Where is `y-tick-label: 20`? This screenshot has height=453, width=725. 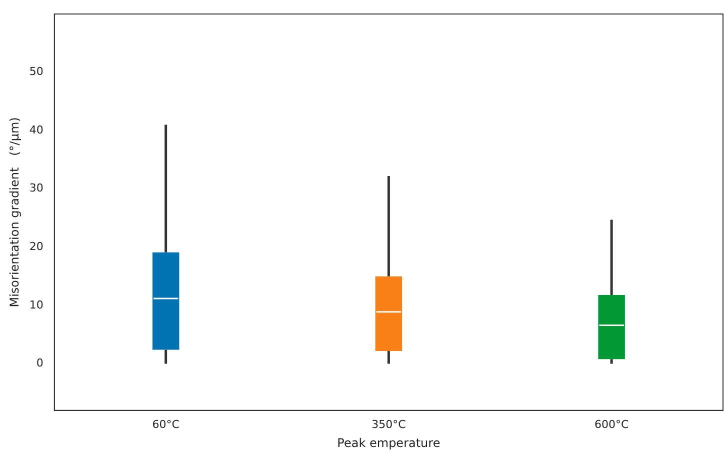
y-tick-label: 20 is located at coordinates (36, 247).